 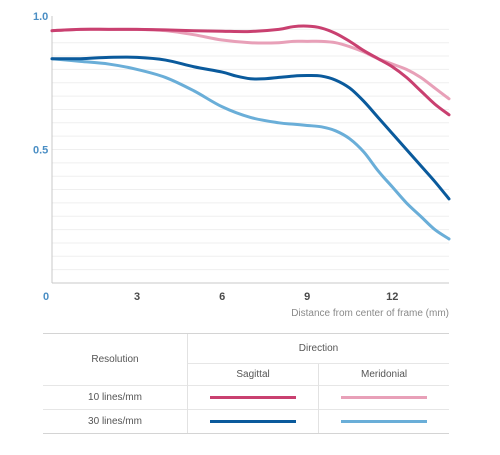 I want to click on legend-row-30: 30 lines/mm, so click(x=246, y=421).